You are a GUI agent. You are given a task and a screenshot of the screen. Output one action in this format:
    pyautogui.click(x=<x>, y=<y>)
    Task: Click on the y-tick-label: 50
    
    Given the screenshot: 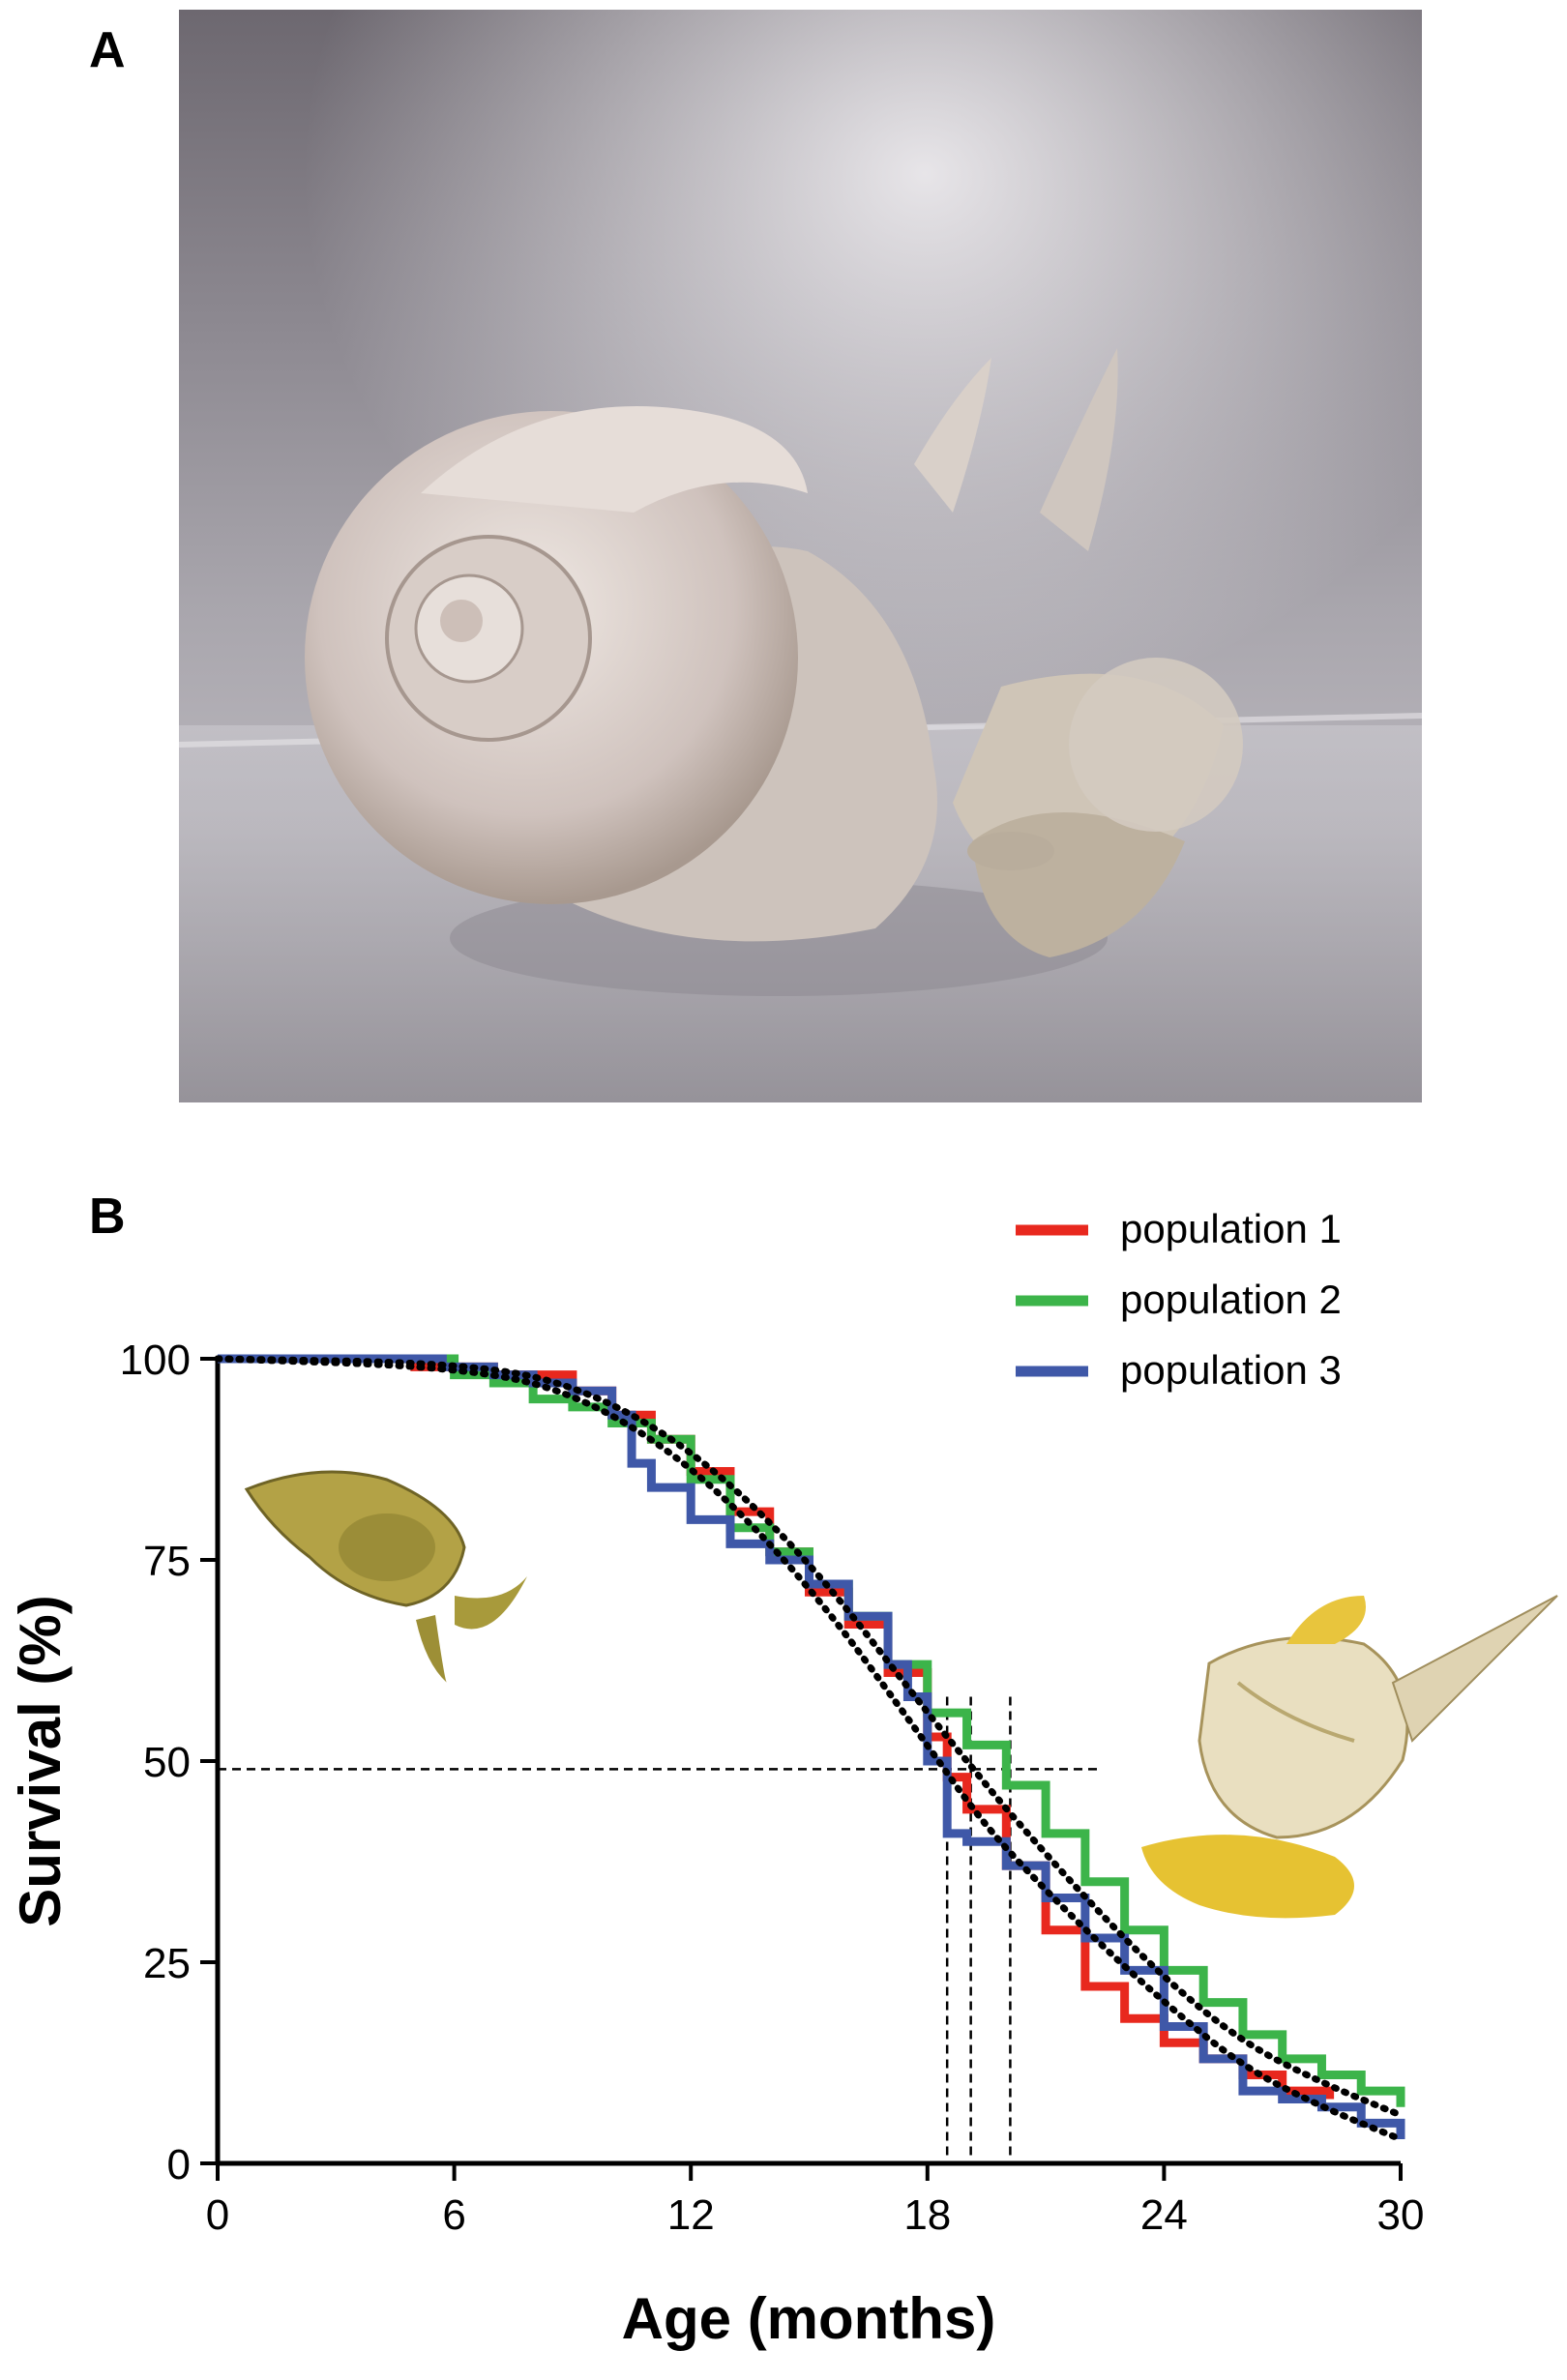 What is the action you would take?
    pyautogui.click(x=167, y=1762)
    